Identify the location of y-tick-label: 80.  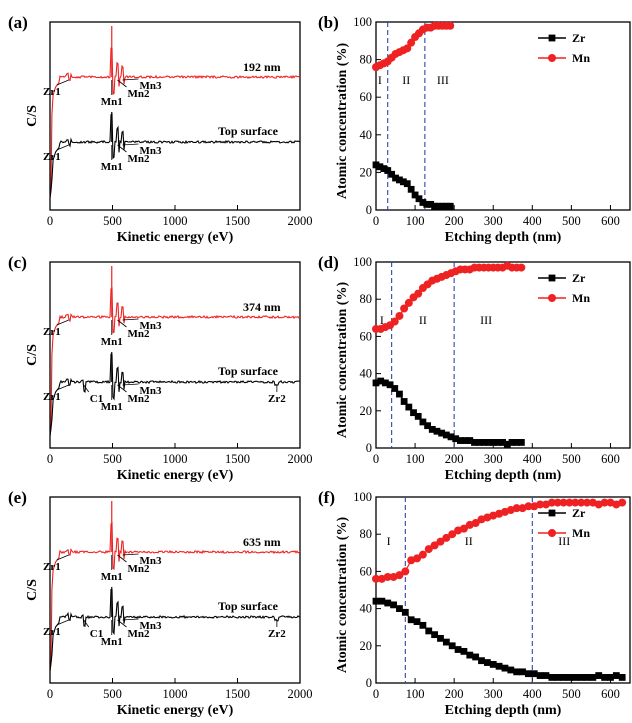
(366, 60).